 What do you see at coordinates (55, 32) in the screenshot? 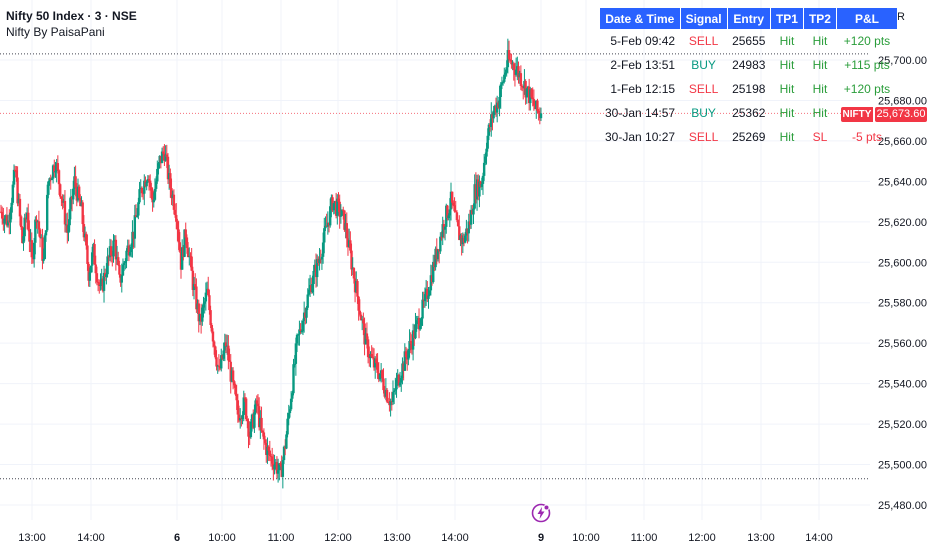
I see `indicator-name: Nifty By PaisaPani` at bounding box center [55, 32].